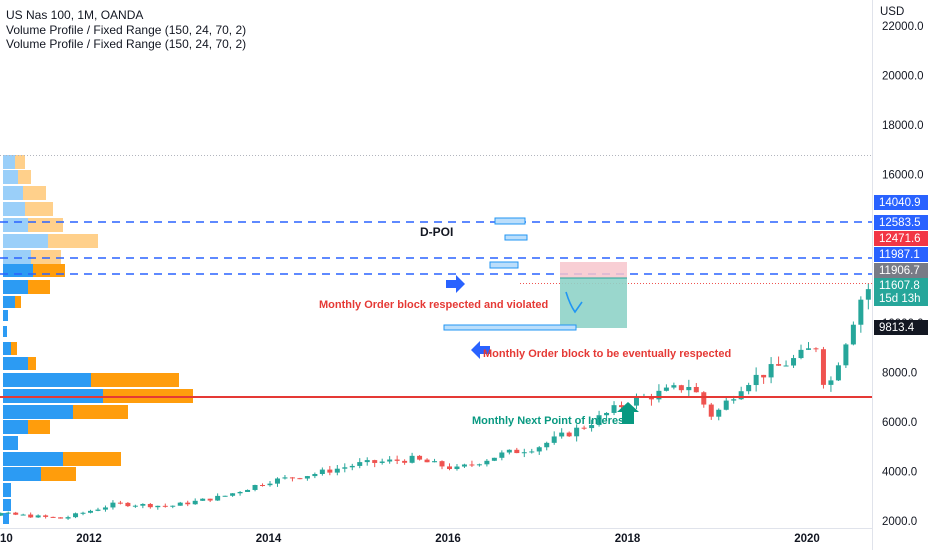 This screenshot has width=932, height=550. Describe the element at coordinates (901, 285) in the screenshot. I see `price-label: 11607.8` at that location.